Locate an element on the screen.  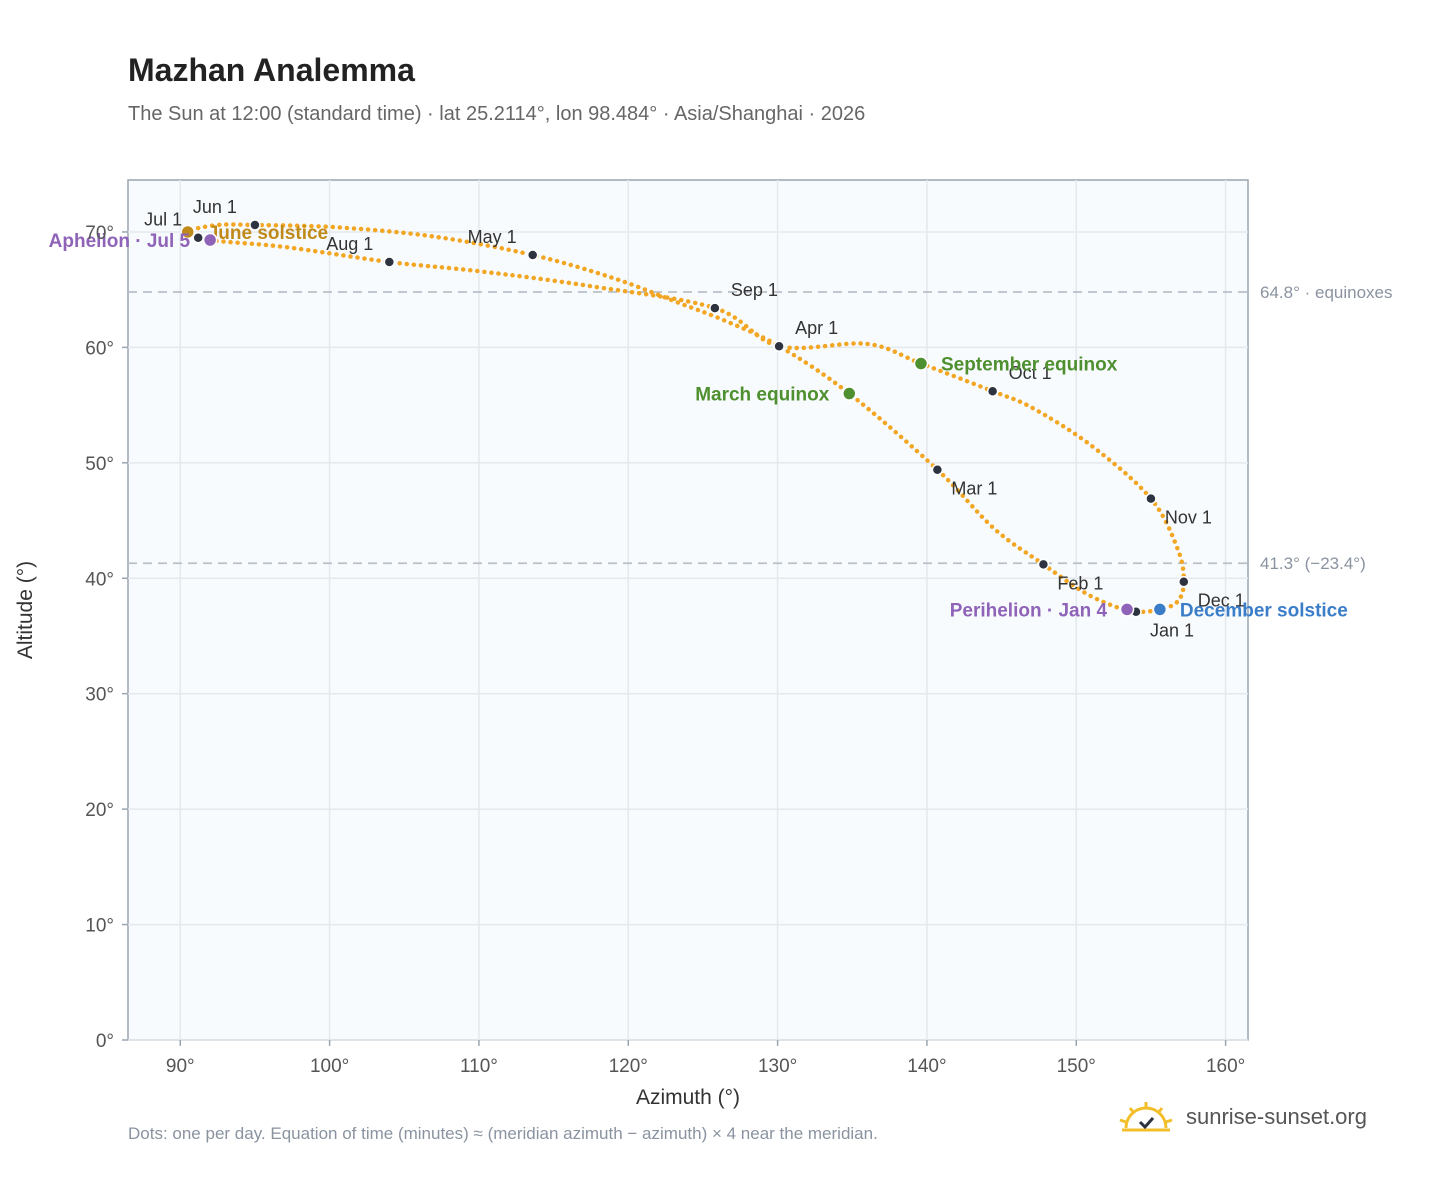
month-label: Oct 1 is located at coordinates (1030, 373).